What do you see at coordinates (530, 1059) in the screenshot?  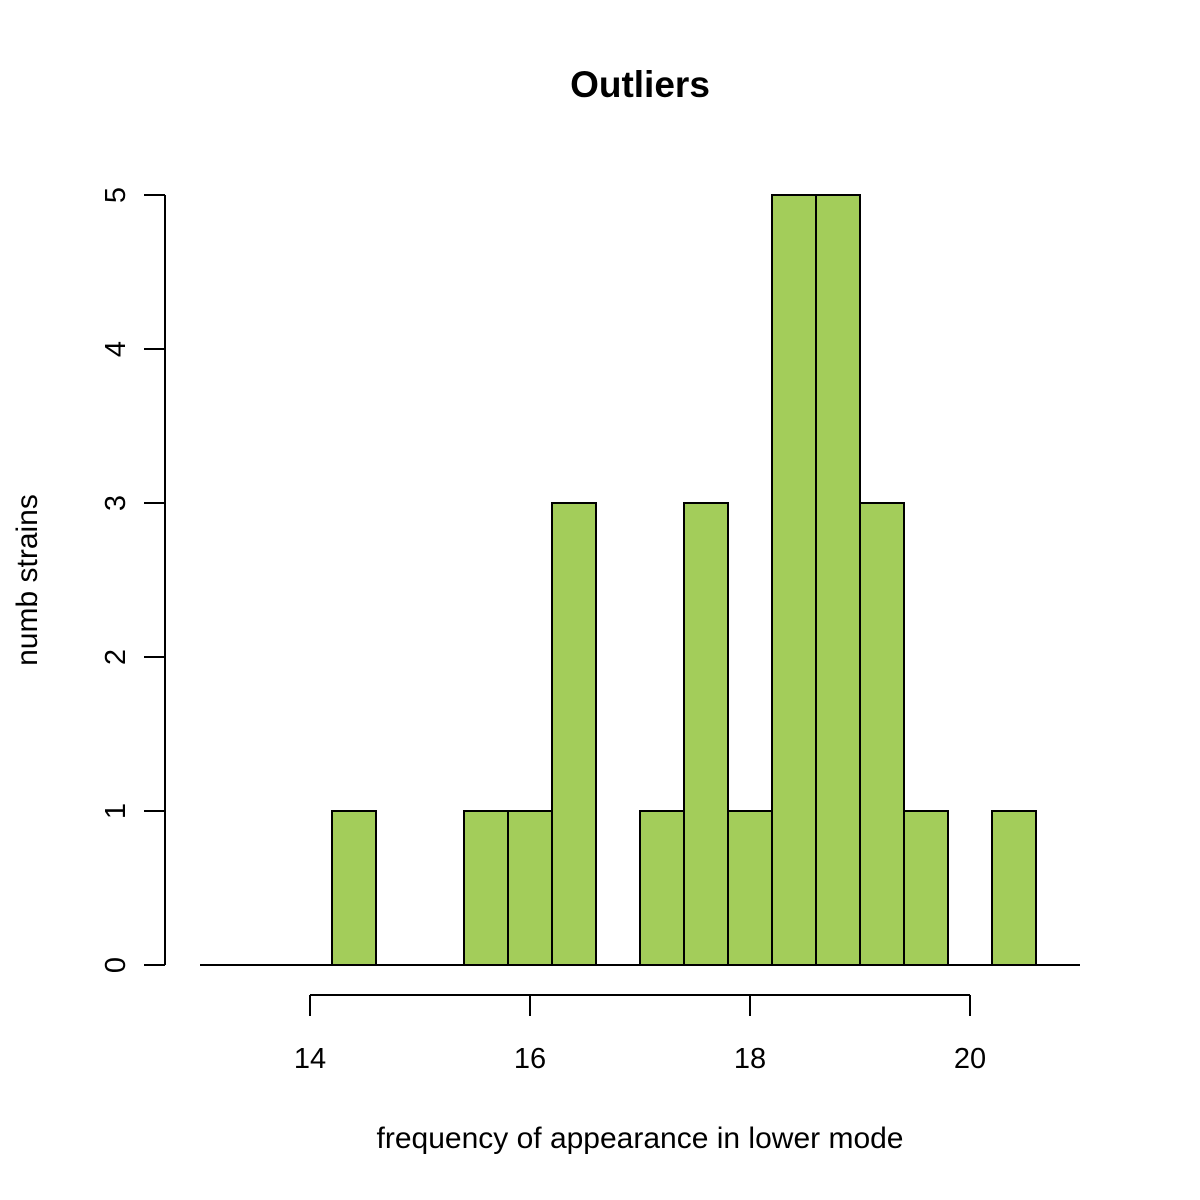 I see `x-tick-label: 16` at bounding box center [530, 1059].